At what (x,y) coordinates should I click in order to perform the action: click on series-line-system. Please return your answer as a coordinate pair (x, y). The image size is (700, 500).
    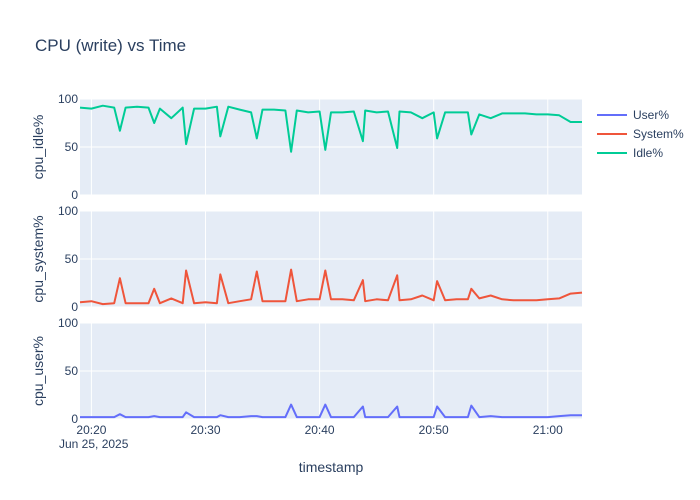
    Looking at the image, I should click on (331, 287).